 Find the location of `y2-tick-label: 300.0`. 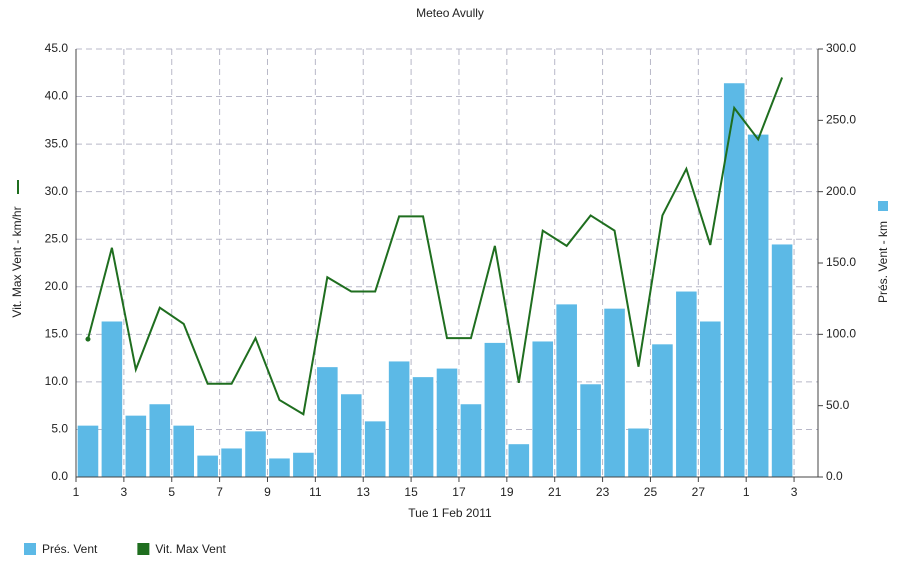

y2-tick-label: 300.0 is located at coordinates (841, 48).